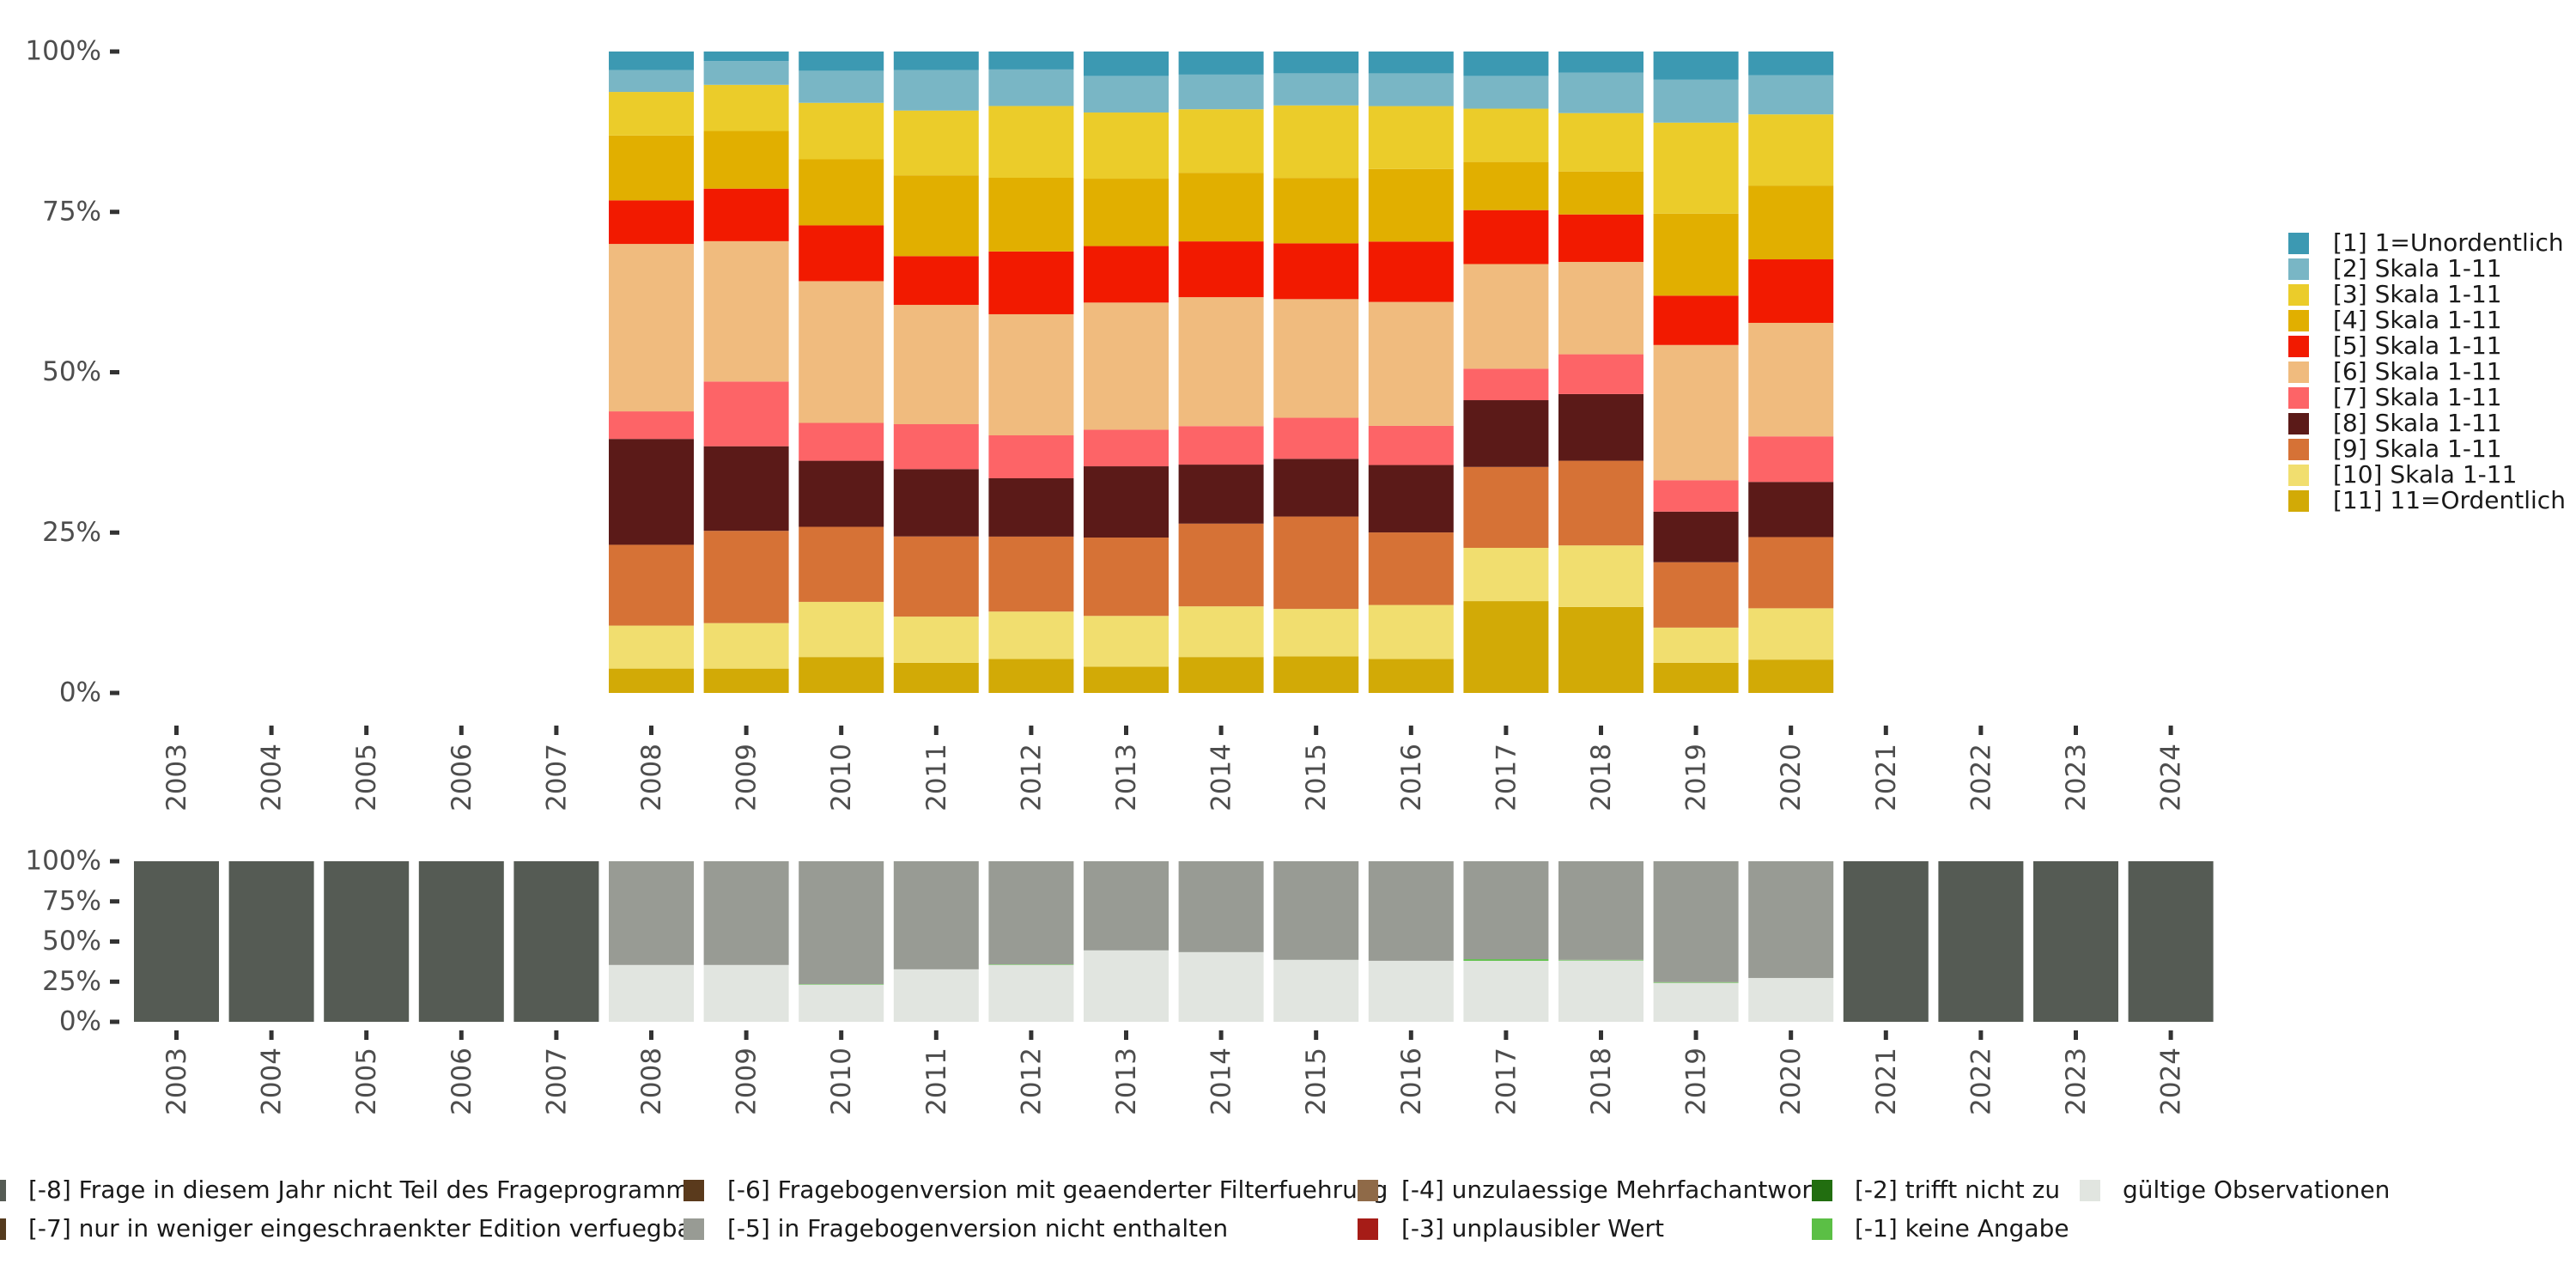 The image size is (2576, 1288). Describe the element at coordinates (2395, 320) in the screenshot. I see `legend-item: [4] Skala 1-11` at that location.